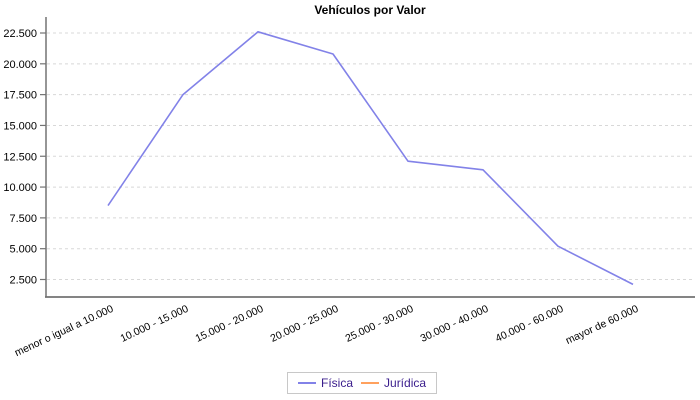 The image size is (700, 400). Describe the element at coordinates (20, 65) in the screenshot. I see `y-axis-tick-label: 20.000` at that location.